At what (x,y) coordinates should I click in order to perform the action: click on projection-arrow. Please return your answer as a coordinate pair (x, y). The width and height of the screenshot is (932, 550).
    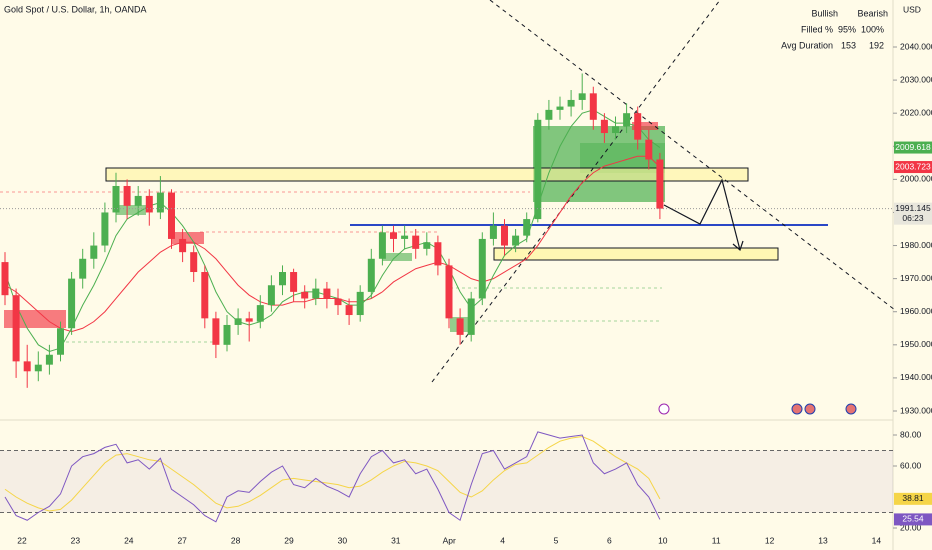
    Looking at the image, I should click on (702, 214).